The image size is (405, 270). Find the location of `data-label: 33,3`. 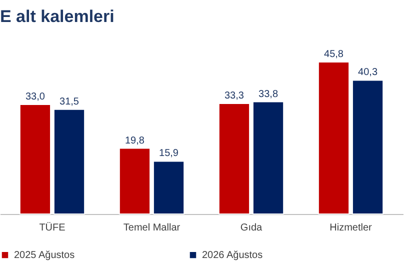

data-label: 33,3 is located at coordinates (234, 96).